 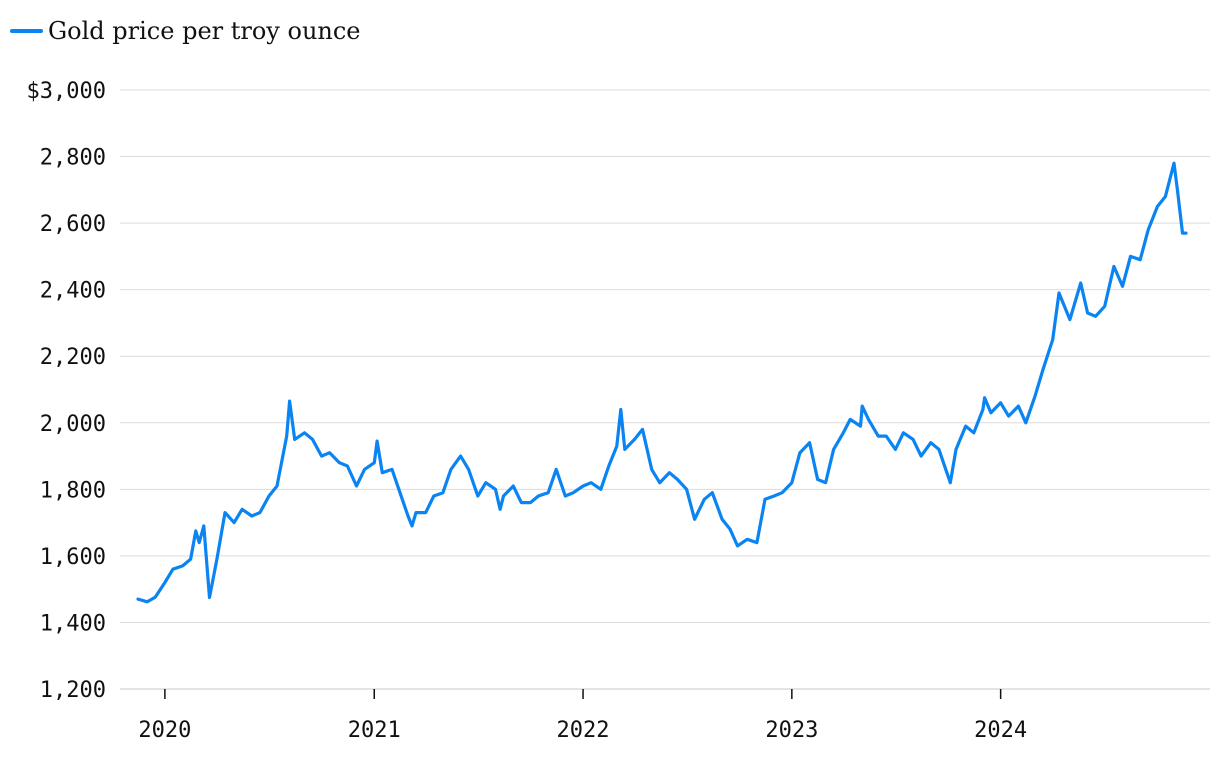 I want to click on y-tick-label: 1,200, so click(x=73, y=690).